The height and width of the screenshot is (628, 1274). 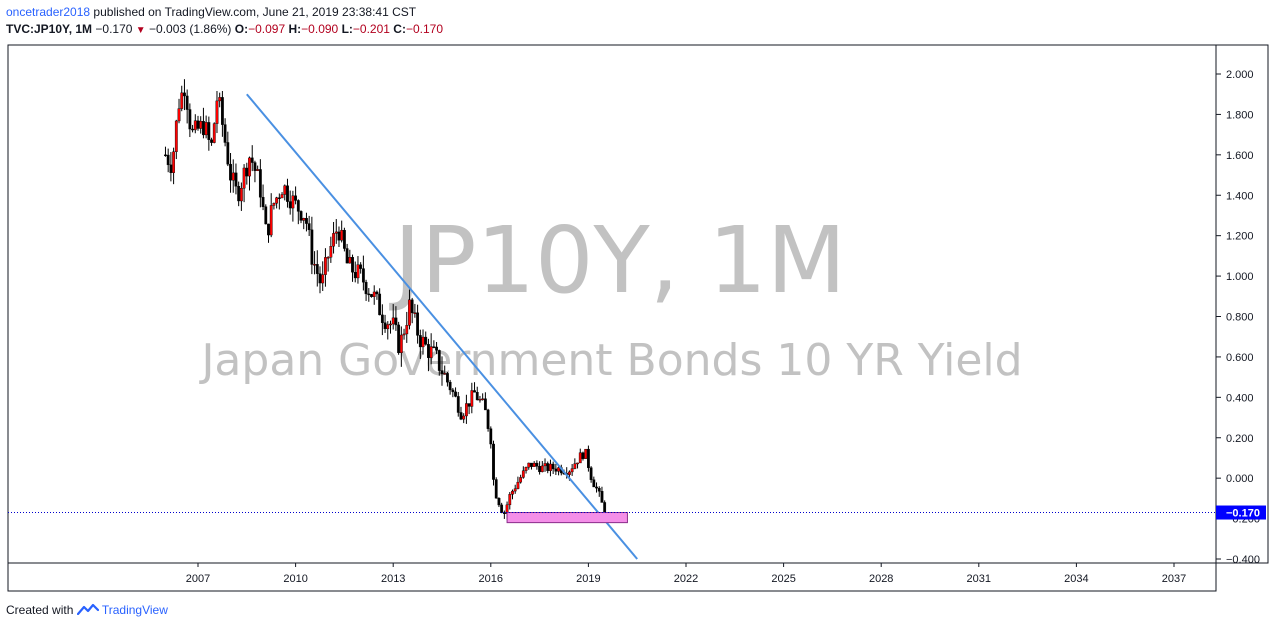 I want to click on x-tick-label: 2037, so click(x=1174, y=579).